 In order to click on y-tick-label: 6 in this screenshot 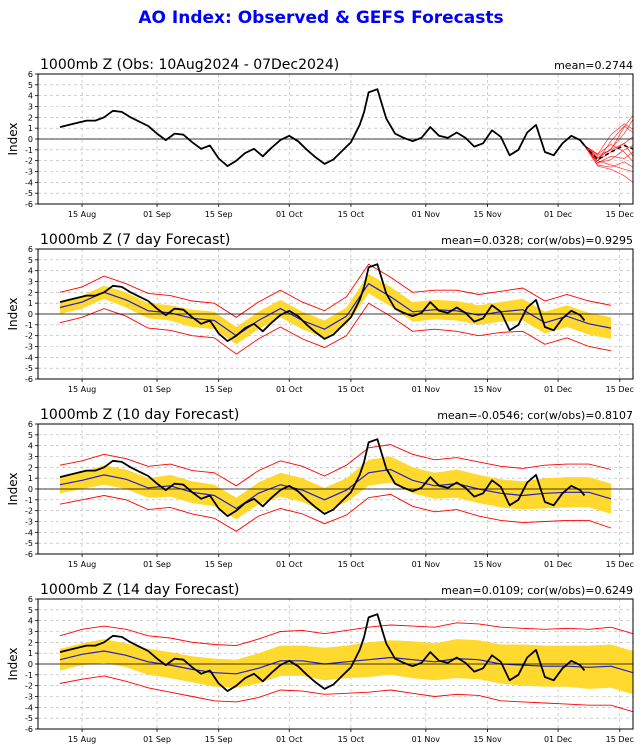, I will do `click(30, 599)`.